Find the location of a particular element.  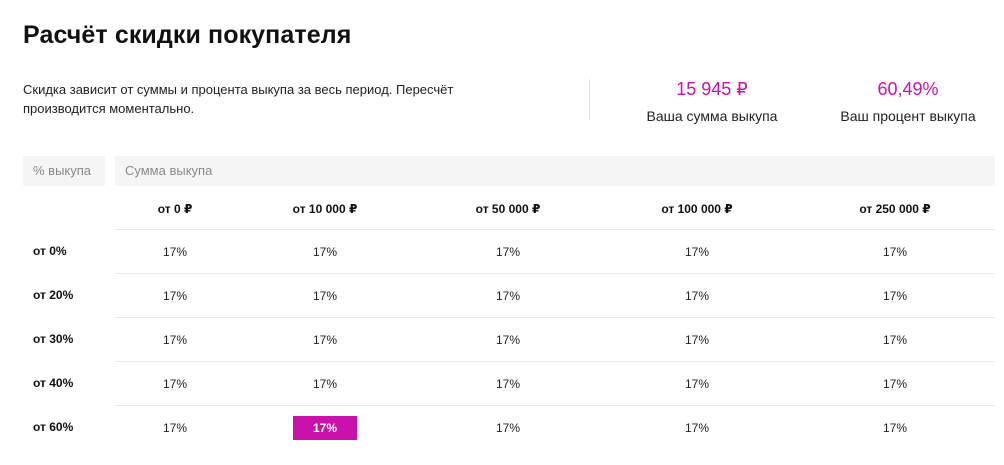

percent-header: % выкупа is located at coordinates (64, 171).